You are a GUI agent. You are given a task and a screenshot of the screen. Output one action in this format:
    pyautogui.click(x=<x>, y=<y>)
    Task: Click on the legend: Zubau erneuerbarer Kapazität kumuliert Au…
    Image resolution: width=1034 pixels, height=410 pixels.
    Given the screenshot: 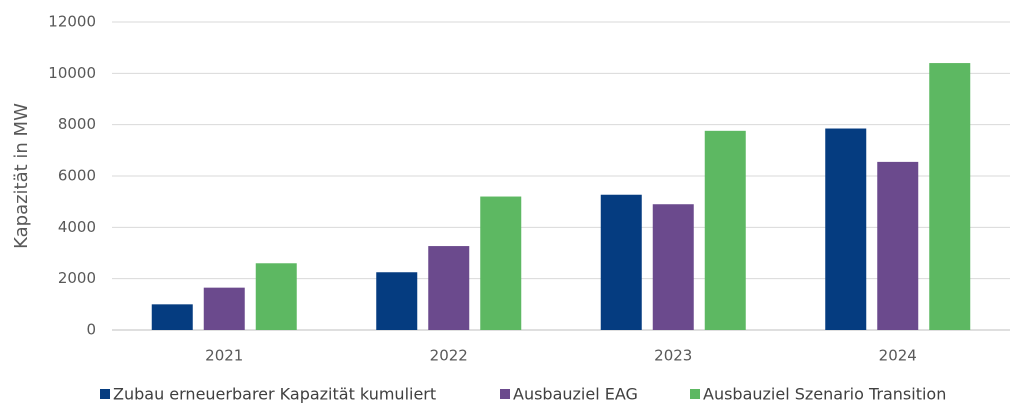 What is the action you would take?
    pyautogui.click(x=523, y=394)
    